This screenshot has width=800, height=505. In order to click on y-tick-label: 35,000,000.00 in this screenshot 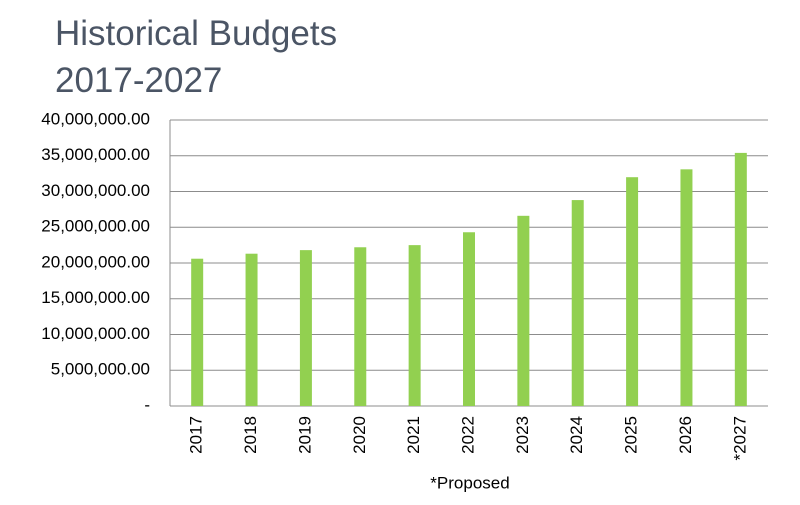, I will do `click(95, 154)`.